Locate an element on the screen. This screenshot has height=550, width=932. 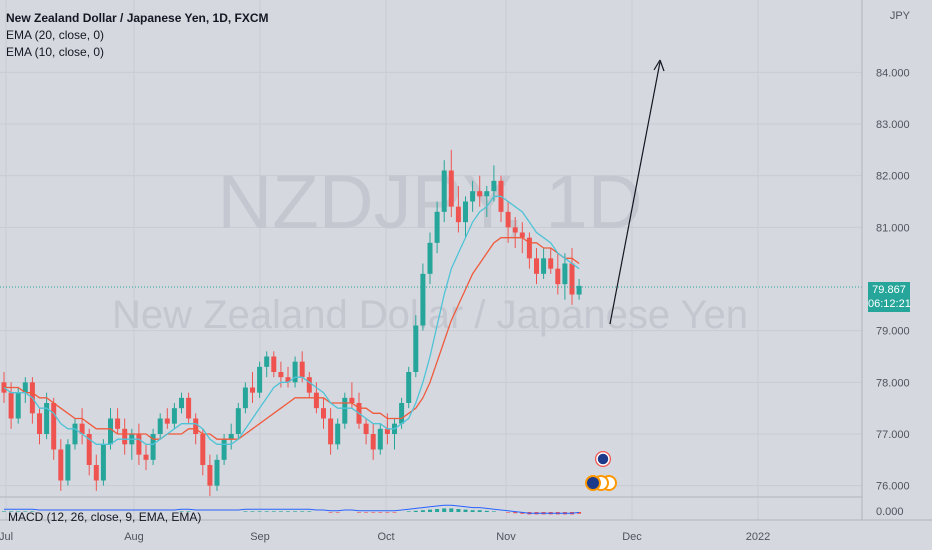
time-axis-ticks: Jul Aug Sep Oct Nov Dec 2022 is located at coordinates (385, 537).